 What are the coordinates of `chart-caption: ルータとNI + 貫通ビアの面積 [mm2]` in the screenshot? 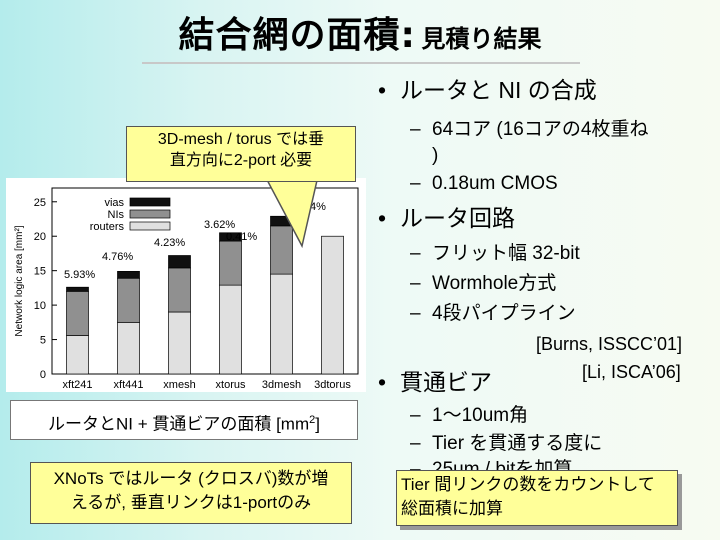 It's located at (184, 420).